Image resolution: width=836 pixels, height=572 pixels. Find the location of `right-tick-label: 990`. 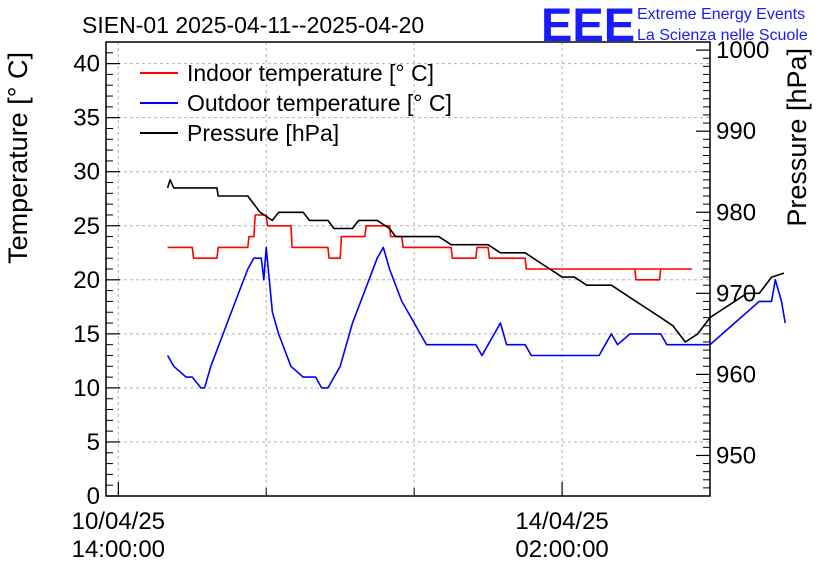

right-tick-label: 990 is located at coordinates (736, 131).